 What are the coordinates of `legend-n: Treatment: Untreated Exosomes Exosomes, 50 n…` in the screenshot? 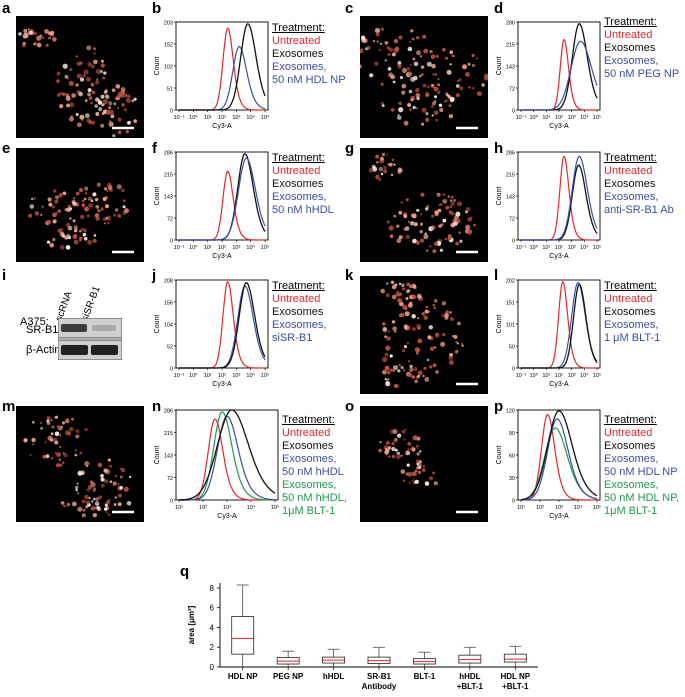 It's located at (314, 466).